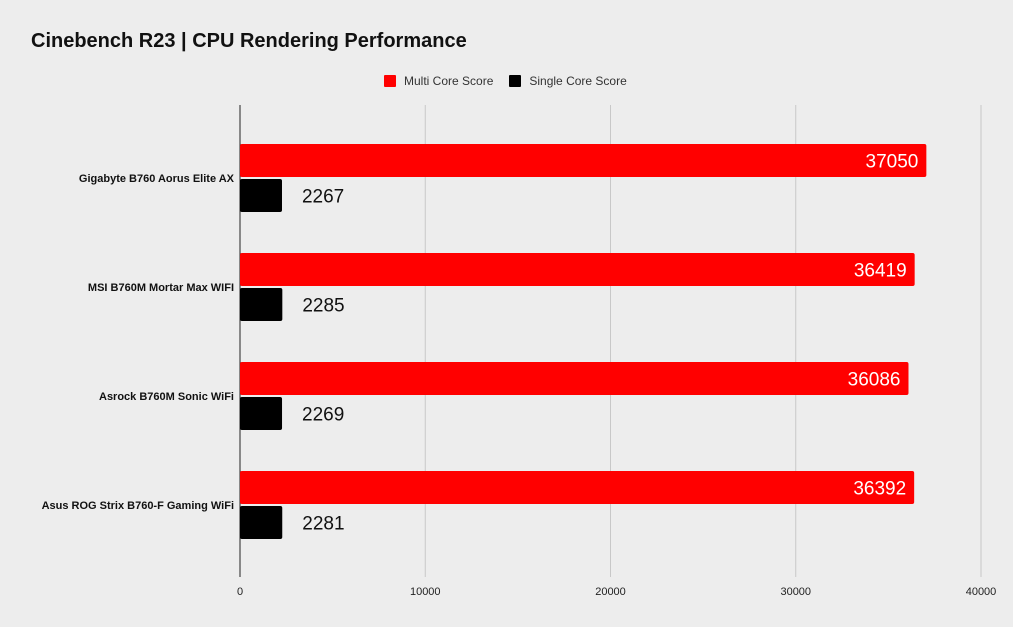 The width and height of the screenshot is (1013, 627). What do you see at coordinates (449, 81) in the screenshot?
I see `legend-label-multi-core: Multi Core Score` at bounding box center [449, 81].